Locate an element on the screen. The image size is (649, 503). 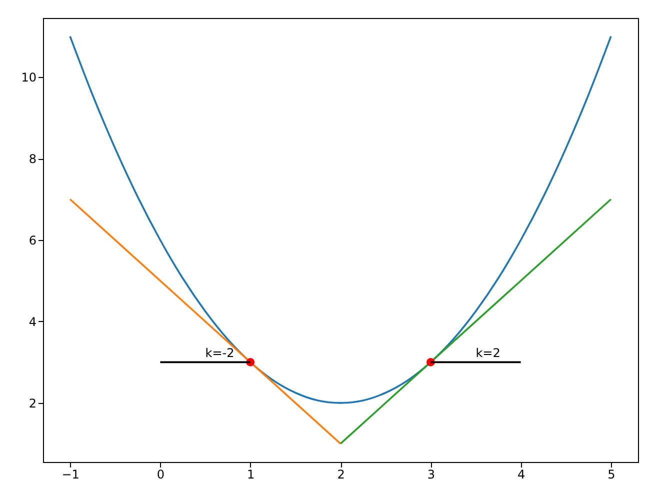
y-tick-label: 4 is located at coordinates (32, 321).